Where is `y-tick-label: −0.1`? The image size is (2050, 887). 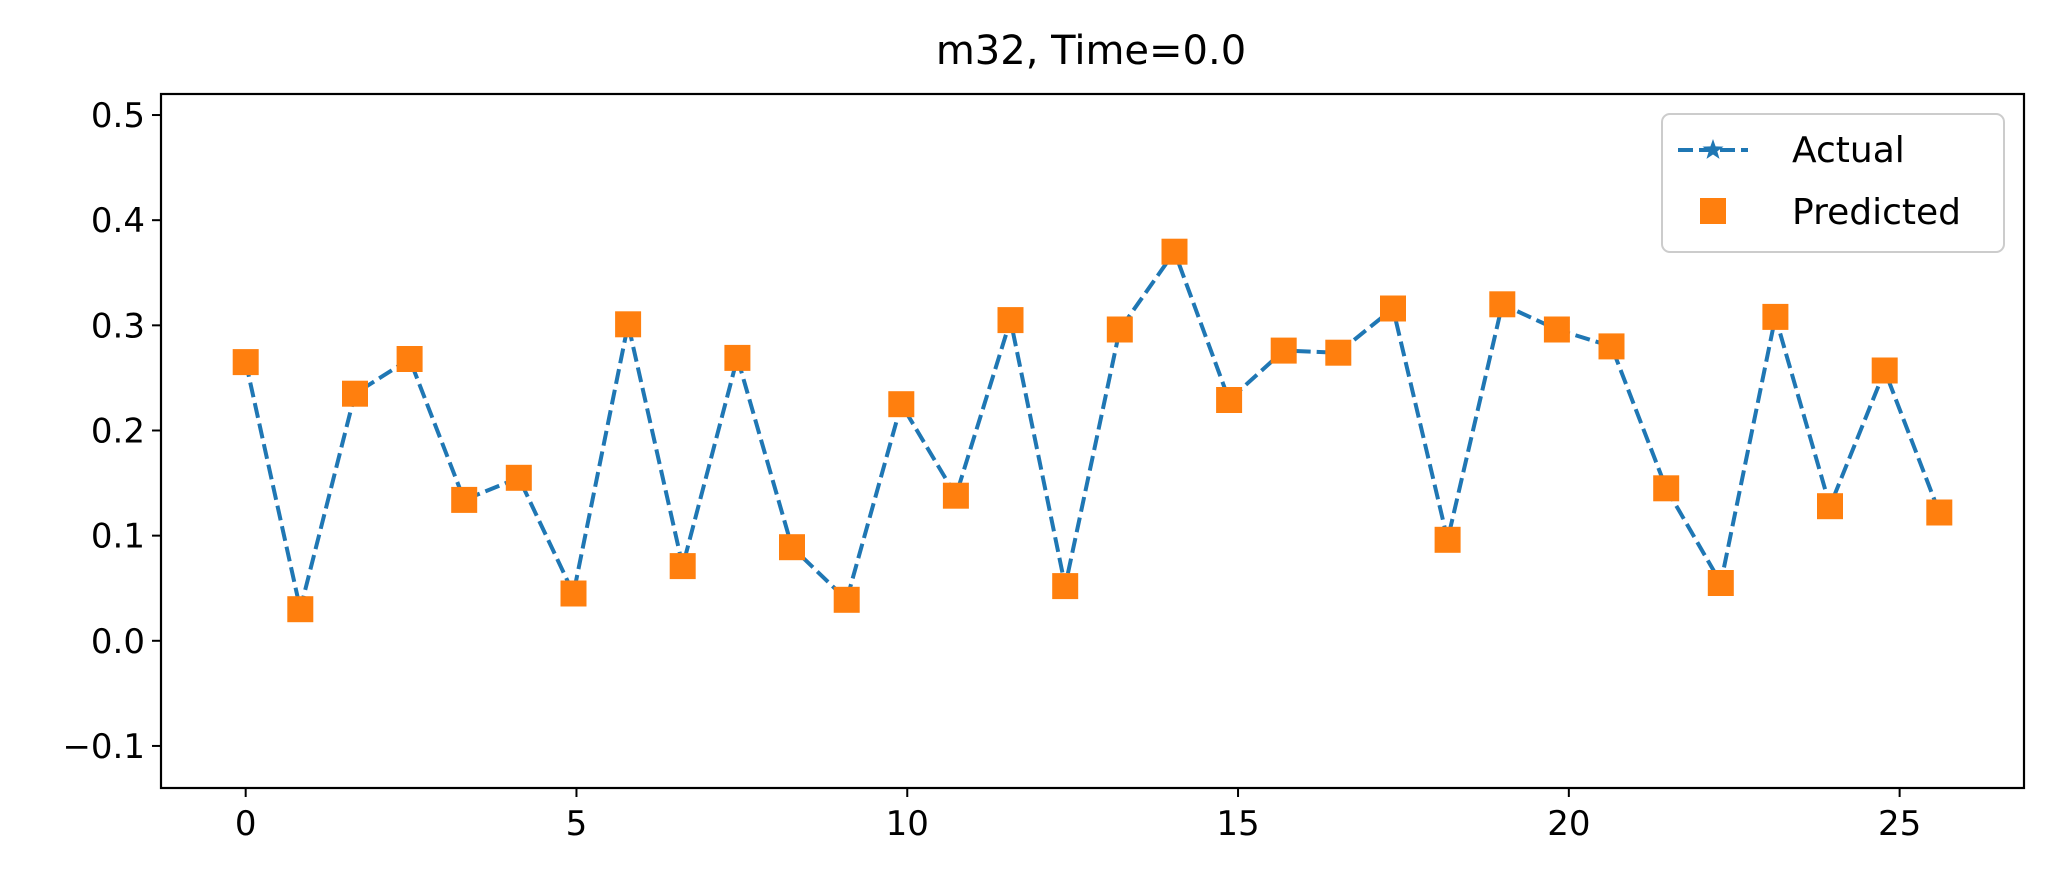
y-tick-label: −0.1 is located at coordinates (103, 747).